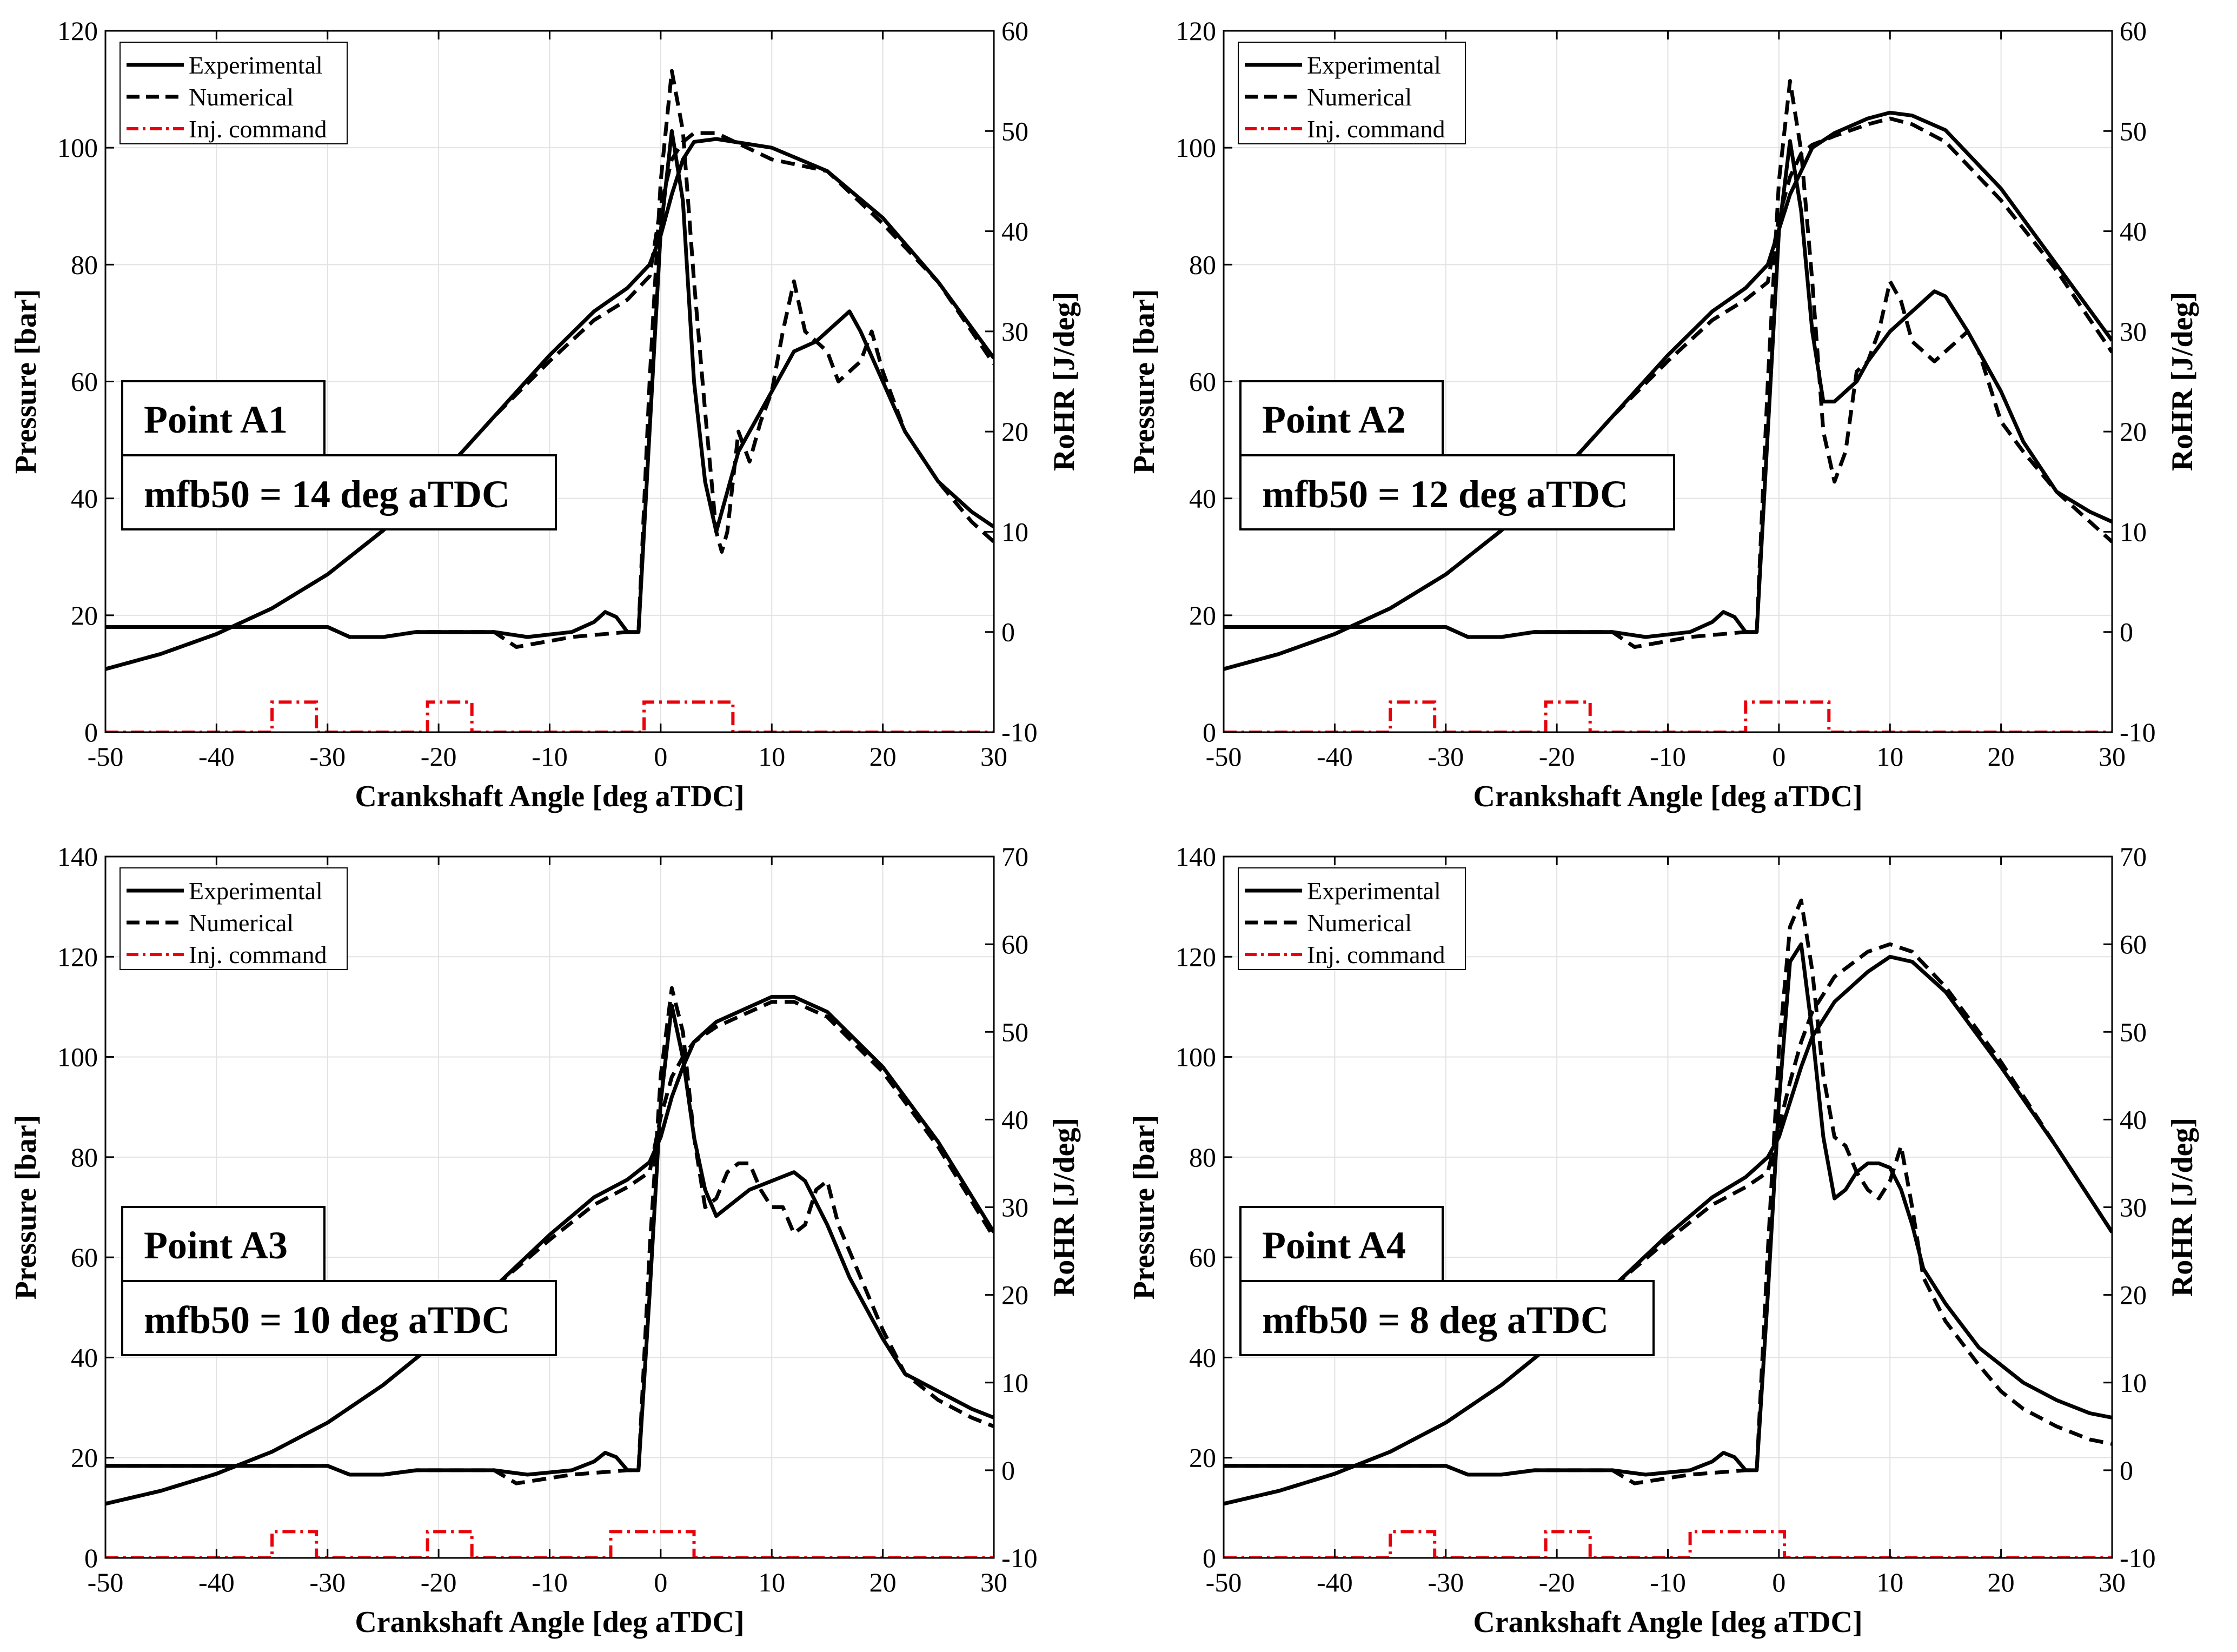  I want to click on x-tick-label: 20, so click(883, 1582).